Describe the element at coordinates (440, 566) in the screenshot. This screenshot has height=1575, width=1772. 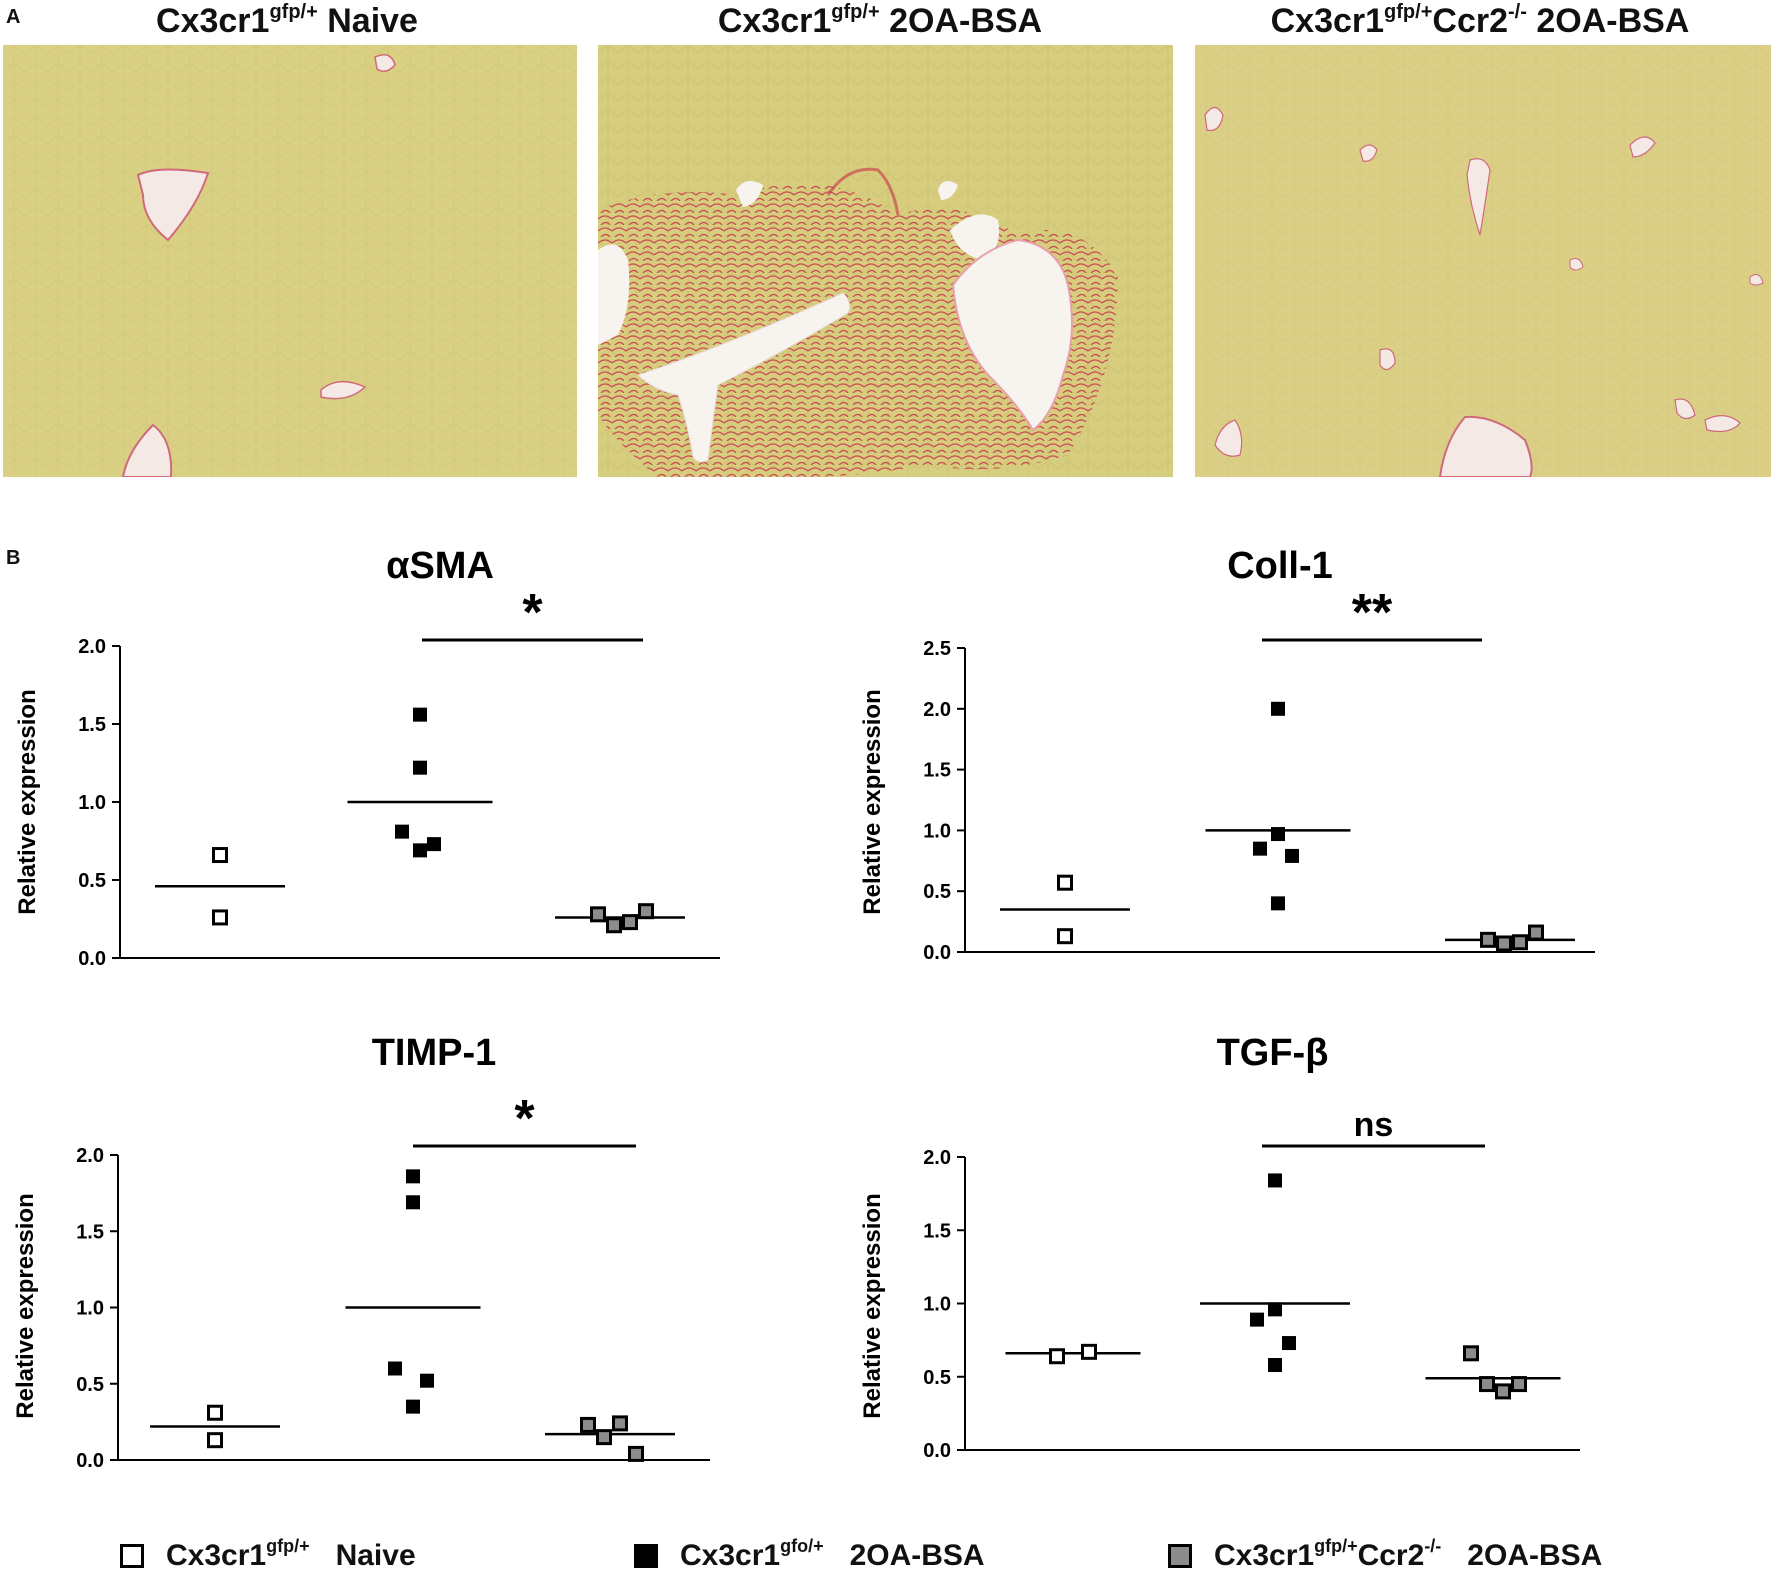
I see `chart-title: αSMA` at that location.